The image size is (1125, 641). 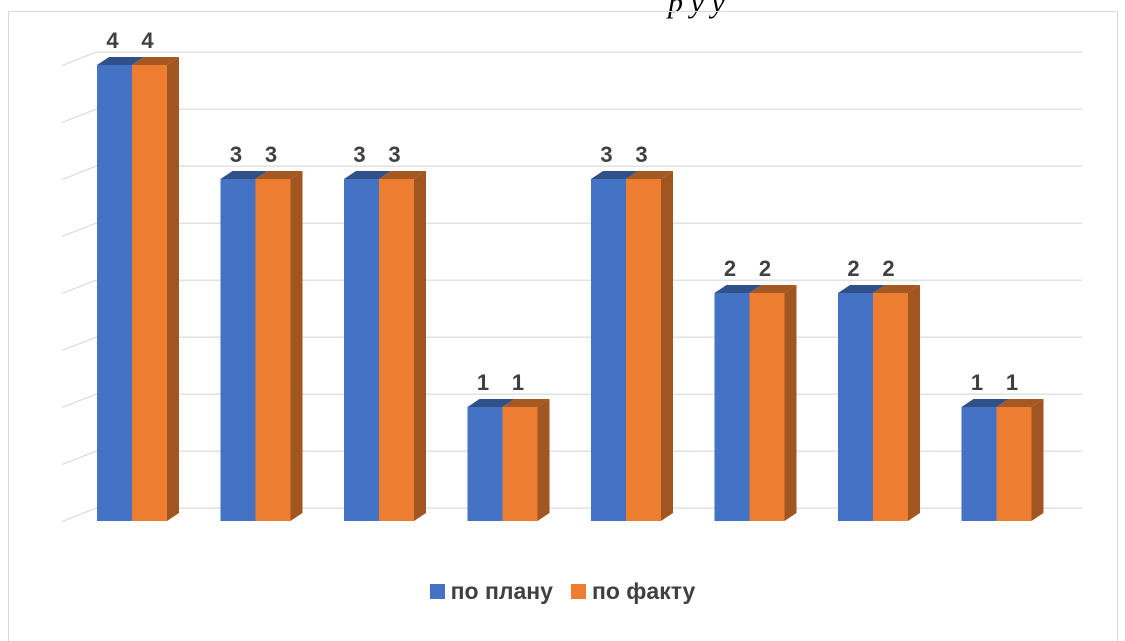 What do you see at coordinates (578, 591) in the screenshot?
I see `legend-swatch-fact` at bounding box center [578, 591].